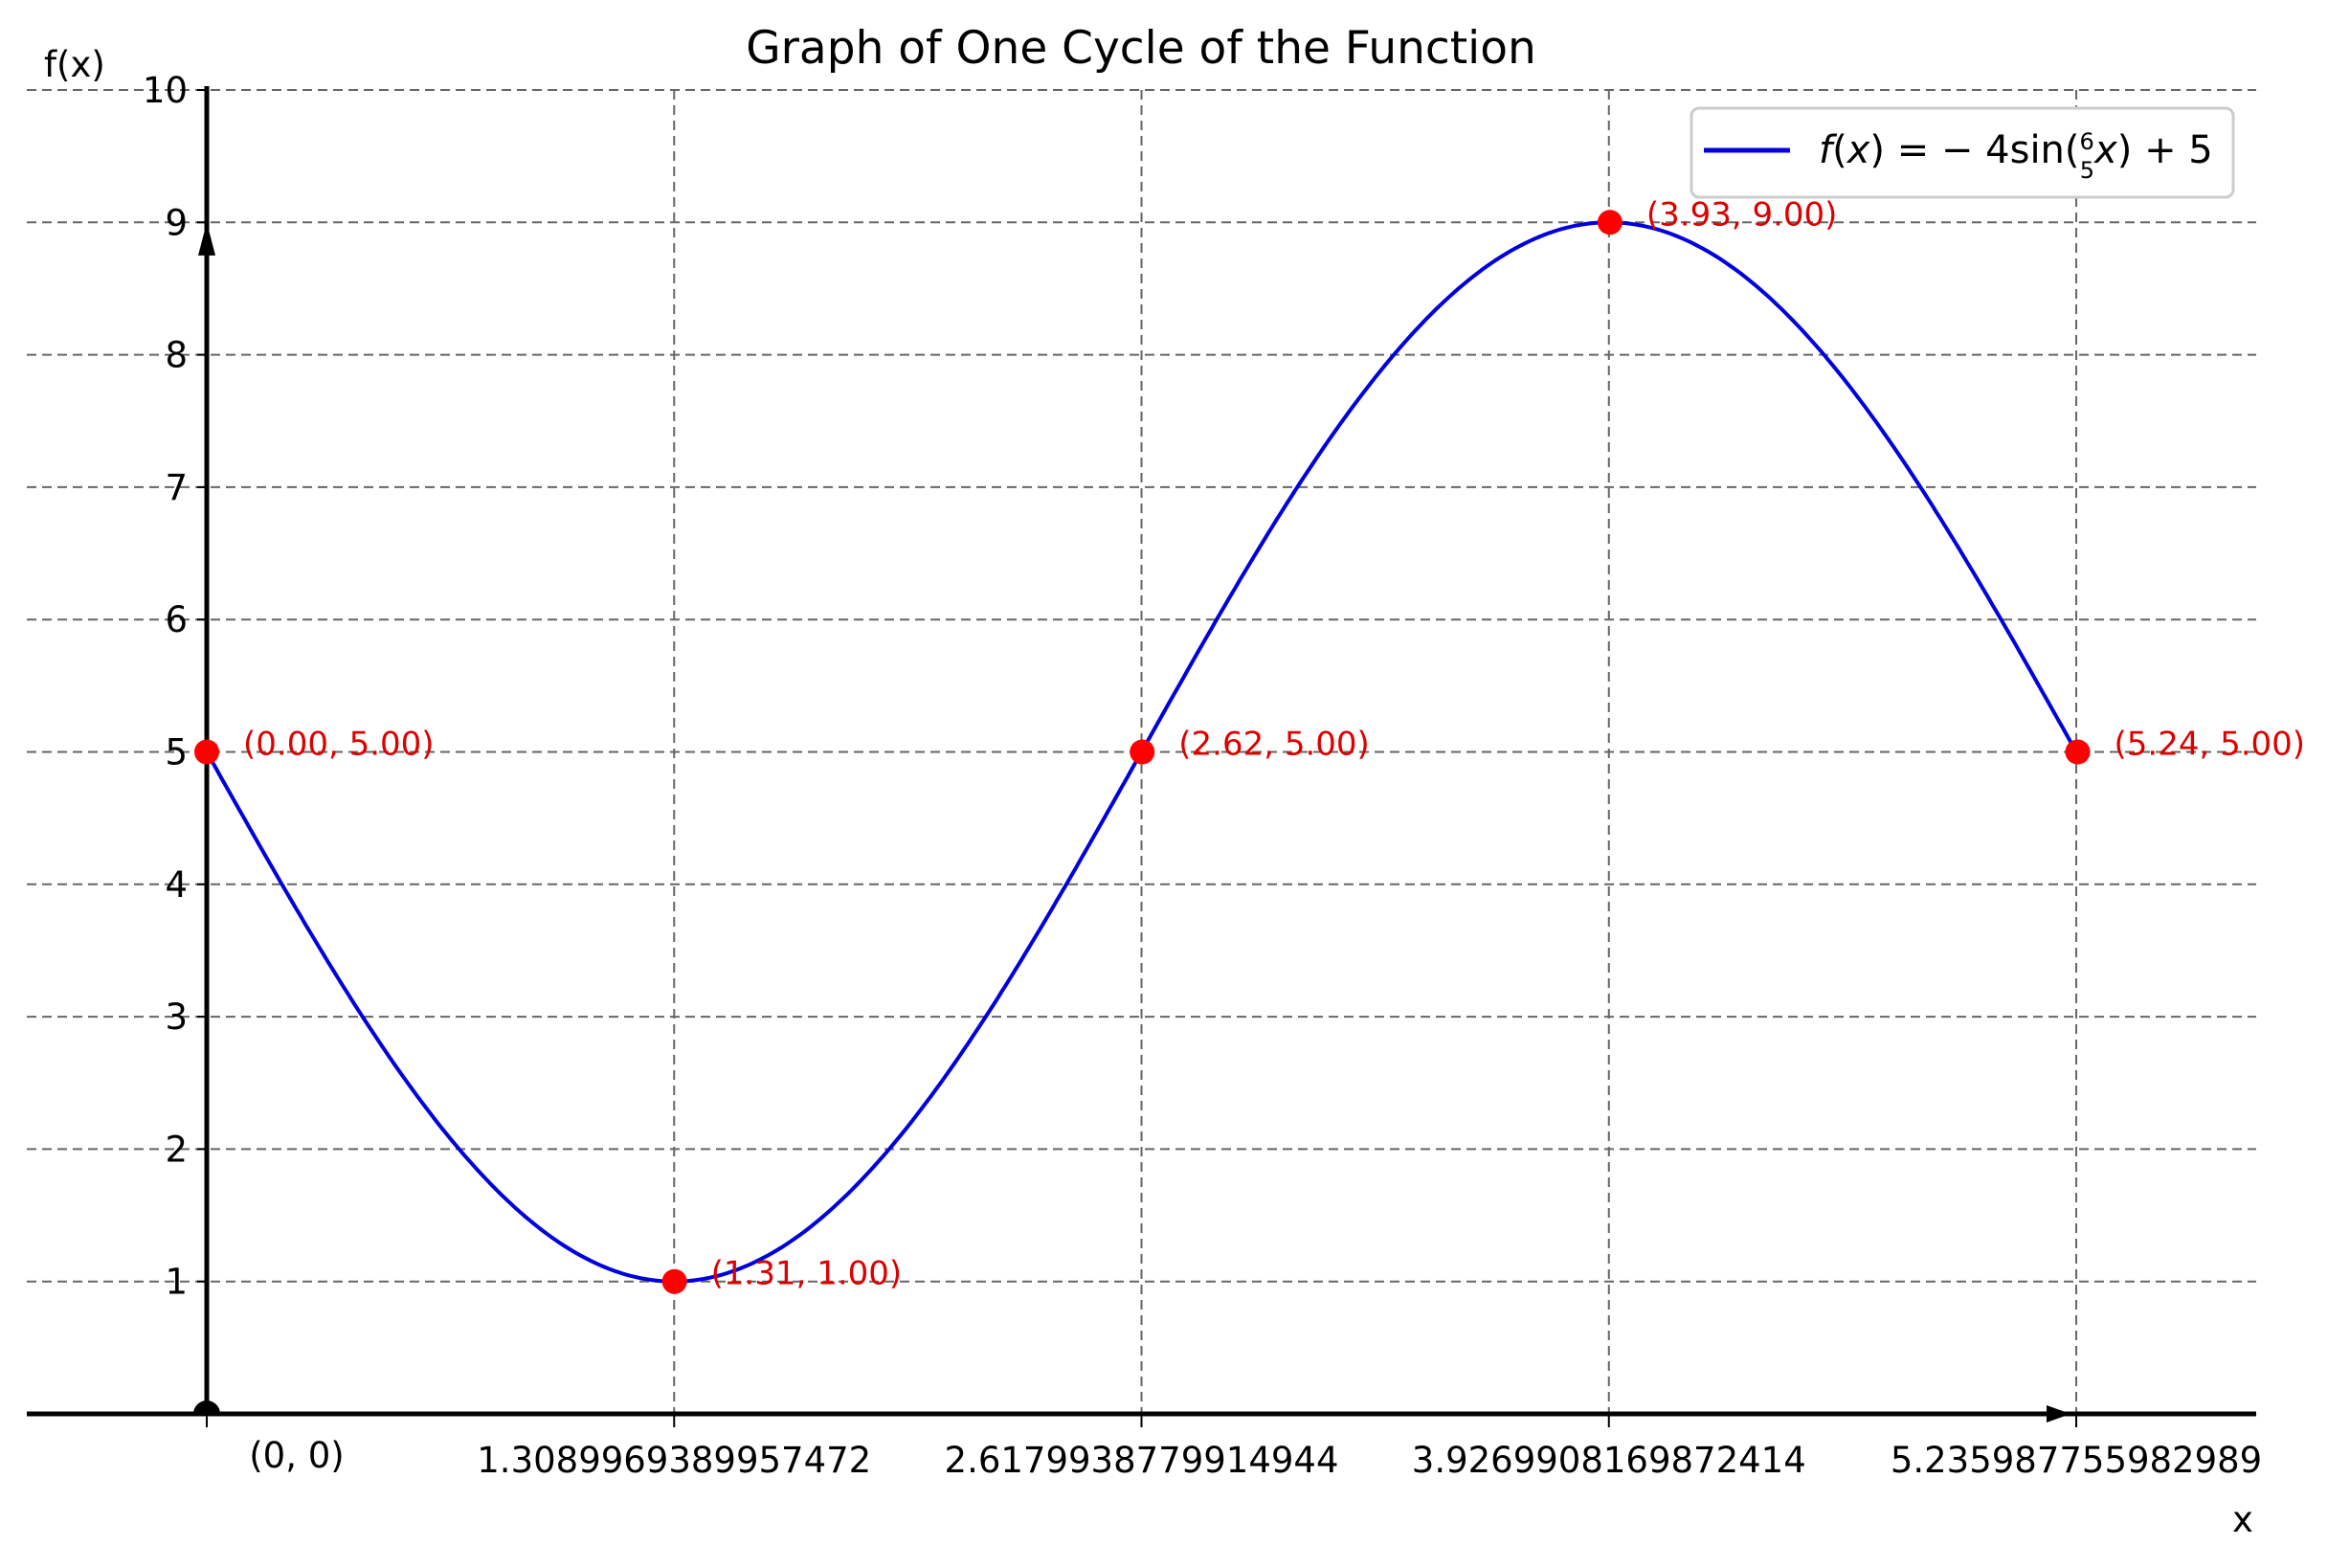  Describe the element at coordinates (176, 885) in the screenshot. I see `y-tick-label: 4` at that location.